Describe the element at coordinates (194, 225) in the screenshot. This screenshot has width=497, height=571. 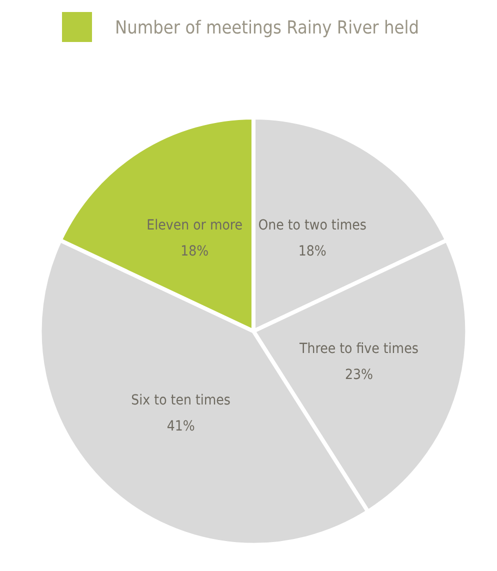
I see `slice-label: Eleven or more` at that location.